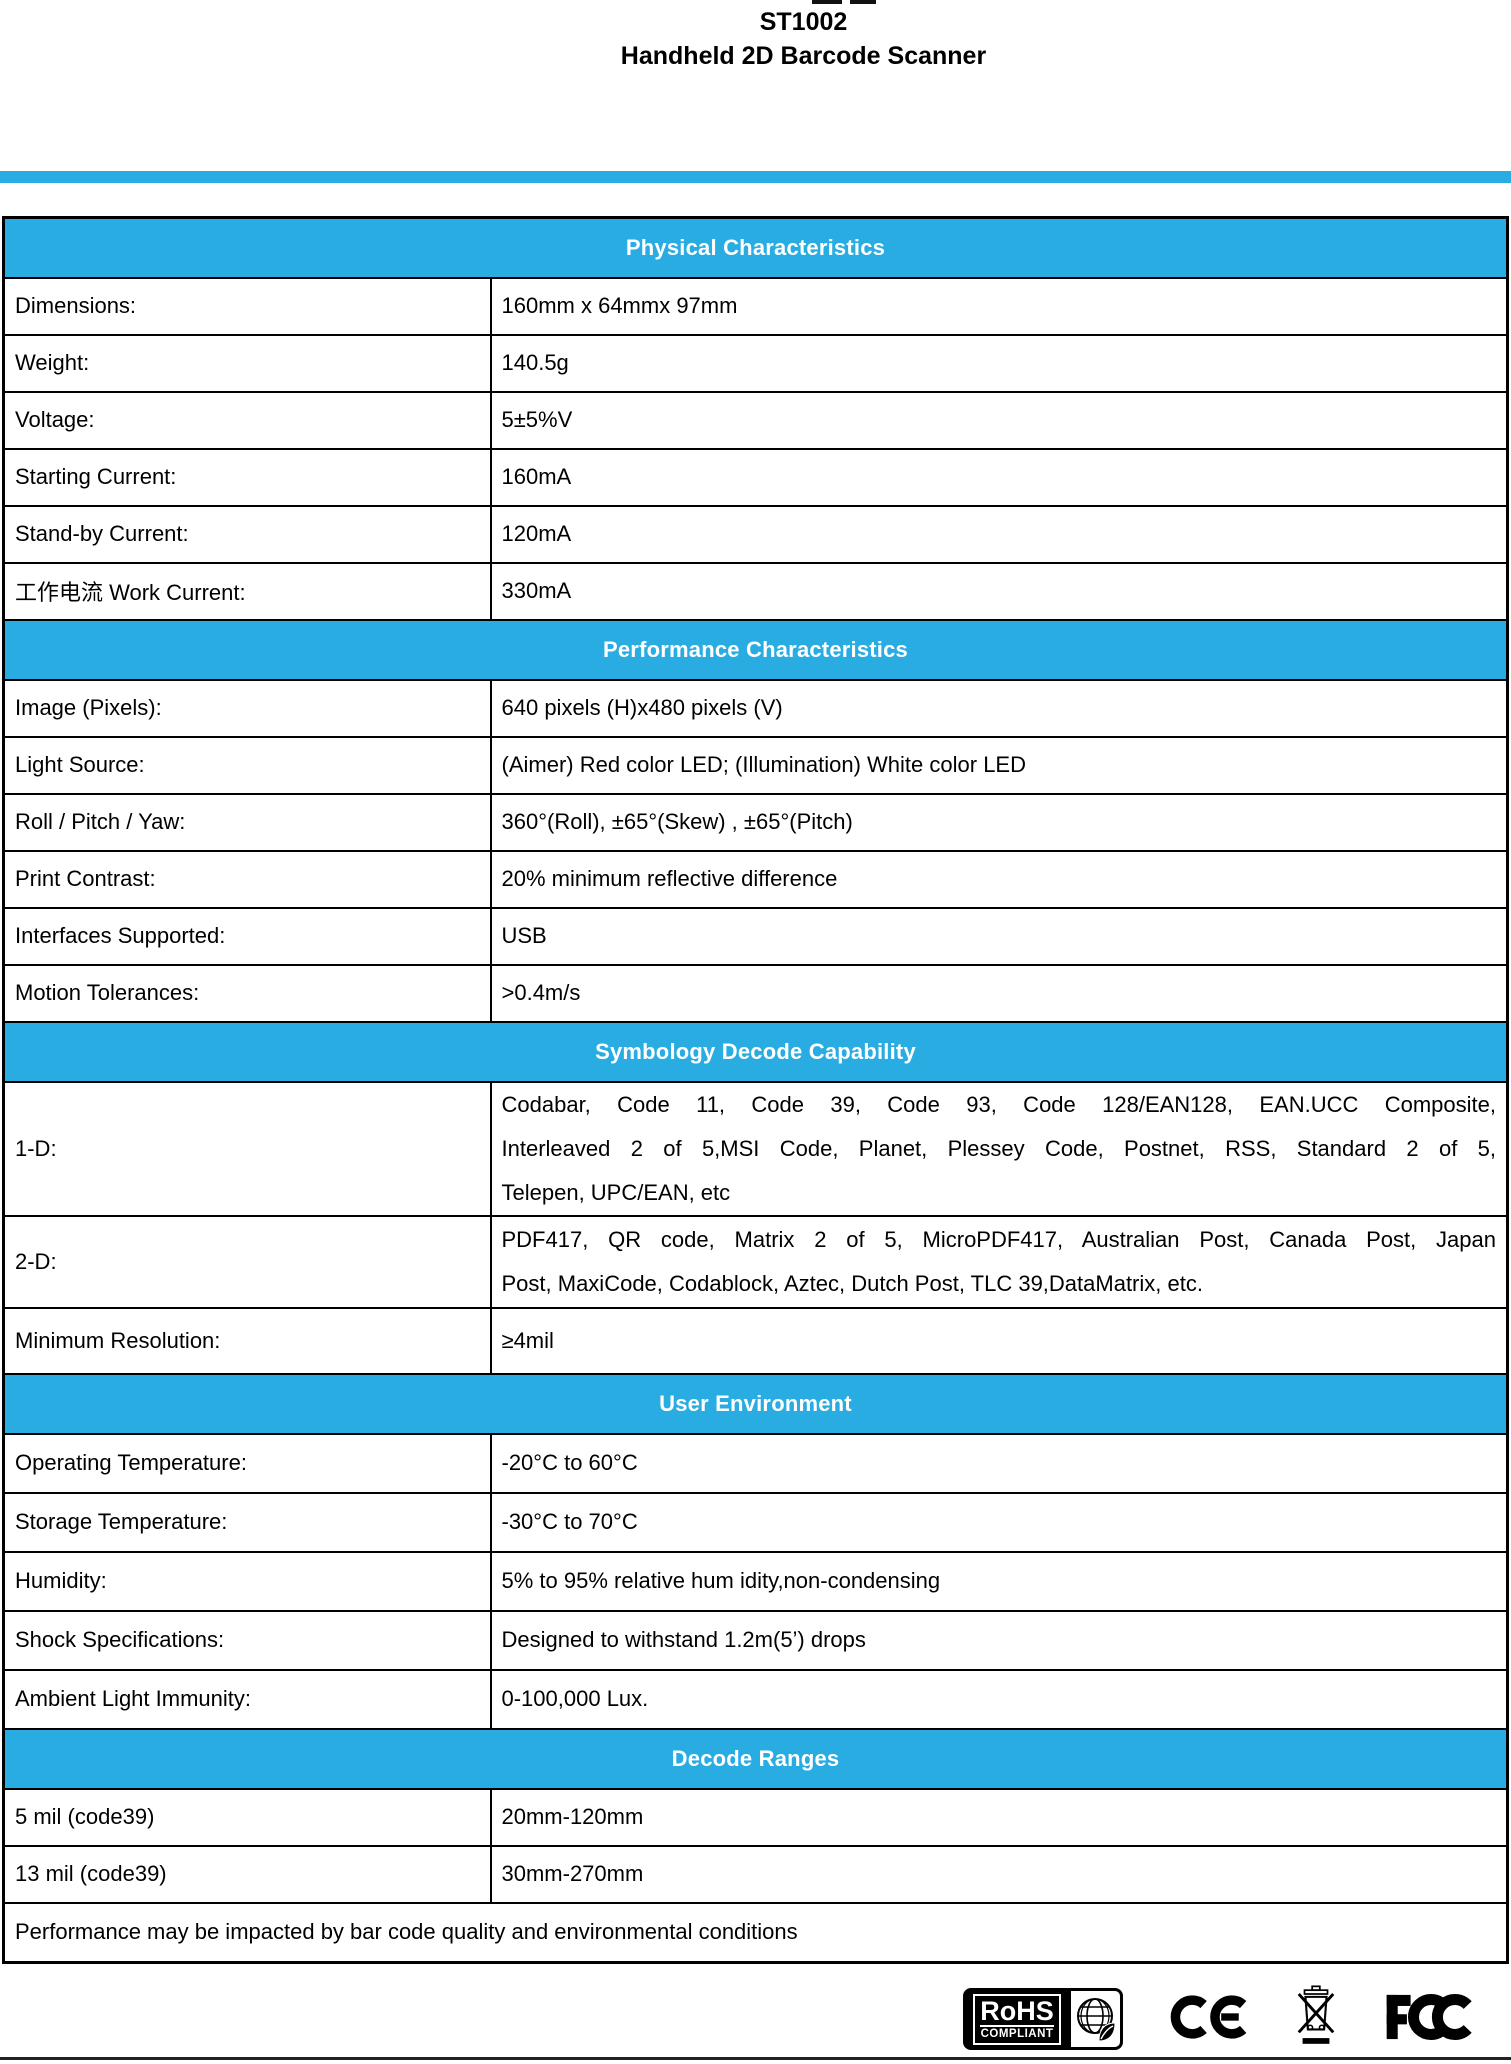 This screenshot has width=1511, height=2064. I want to click on table-row: Starting Current: 160mA, so click(755, 477).